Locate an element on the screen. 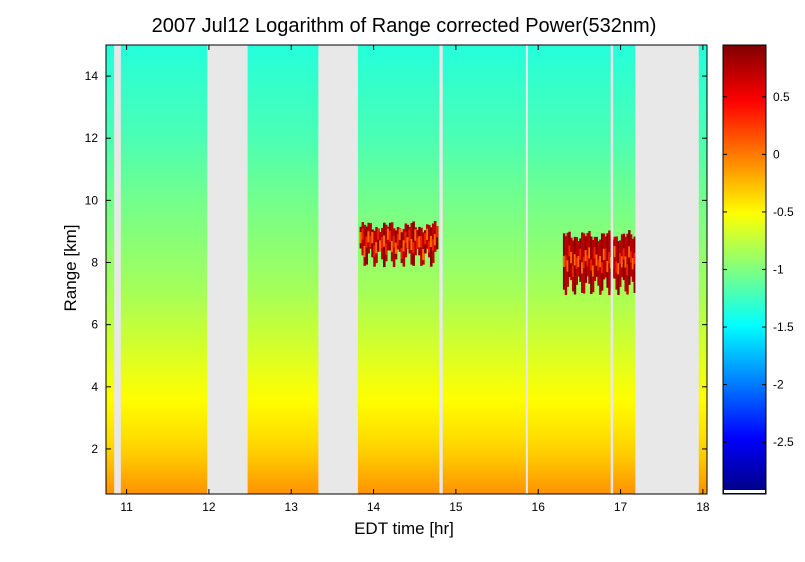 This screenshot has height=562, width=805. y-axis-label: Range [km] is located at coordinates (70, 268).